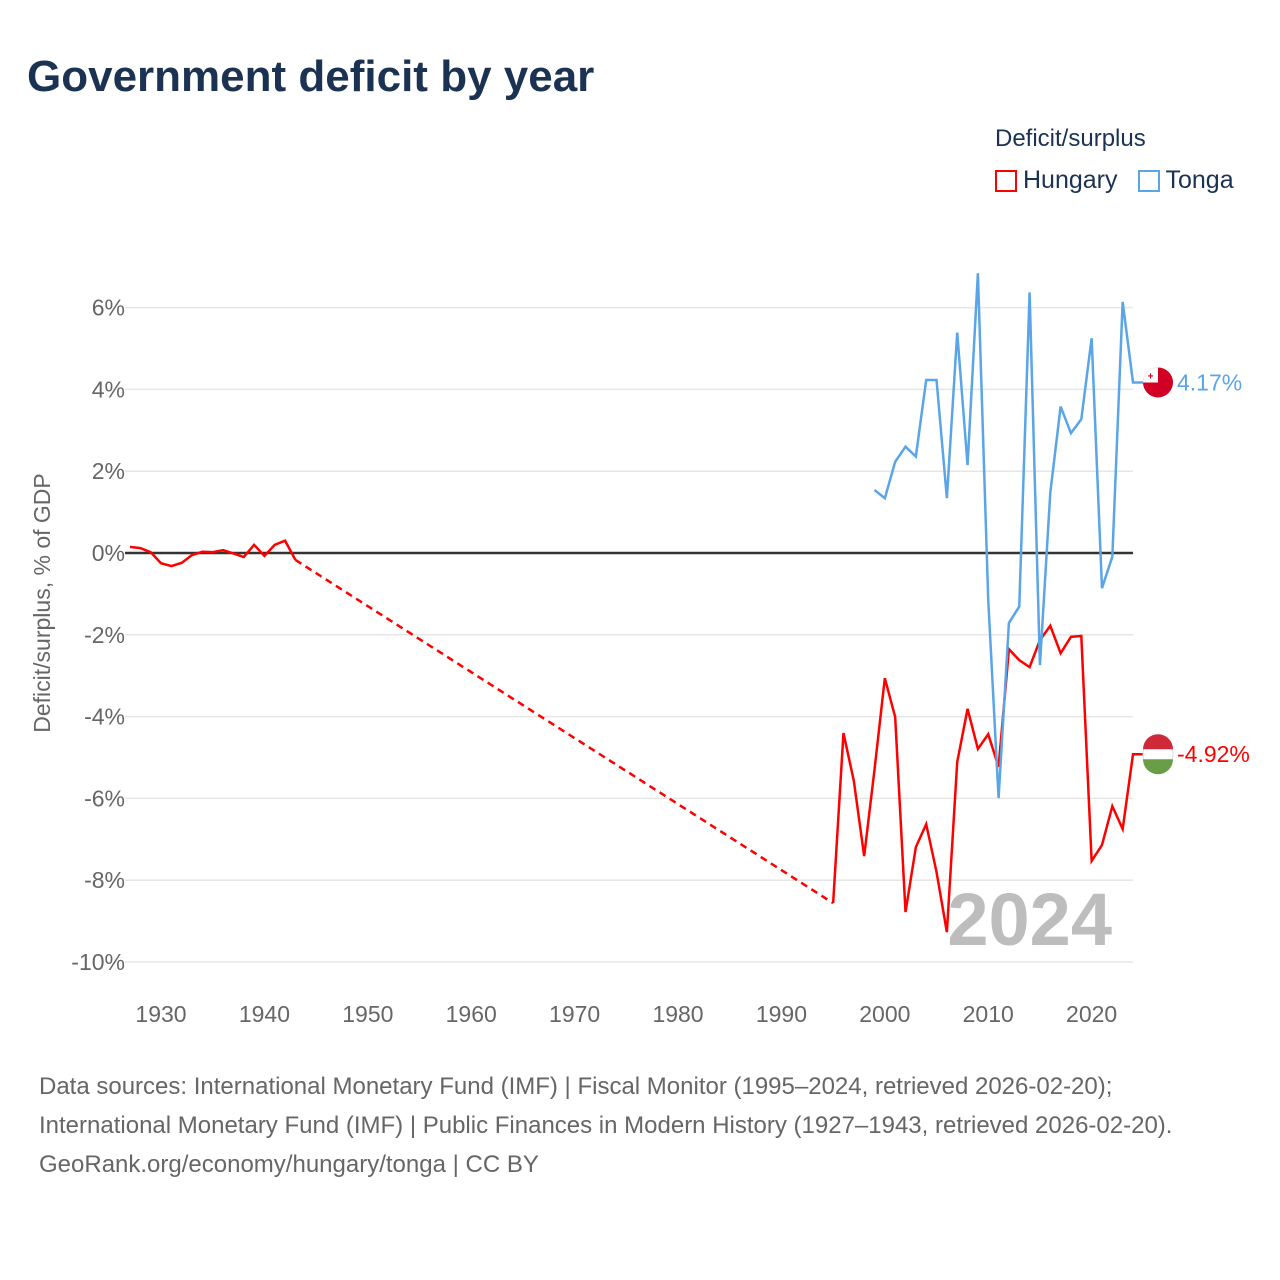 The height and width of the screenshot is (1280, 1280). I want to click on legend-label: Hungary, so click(1070, 180).